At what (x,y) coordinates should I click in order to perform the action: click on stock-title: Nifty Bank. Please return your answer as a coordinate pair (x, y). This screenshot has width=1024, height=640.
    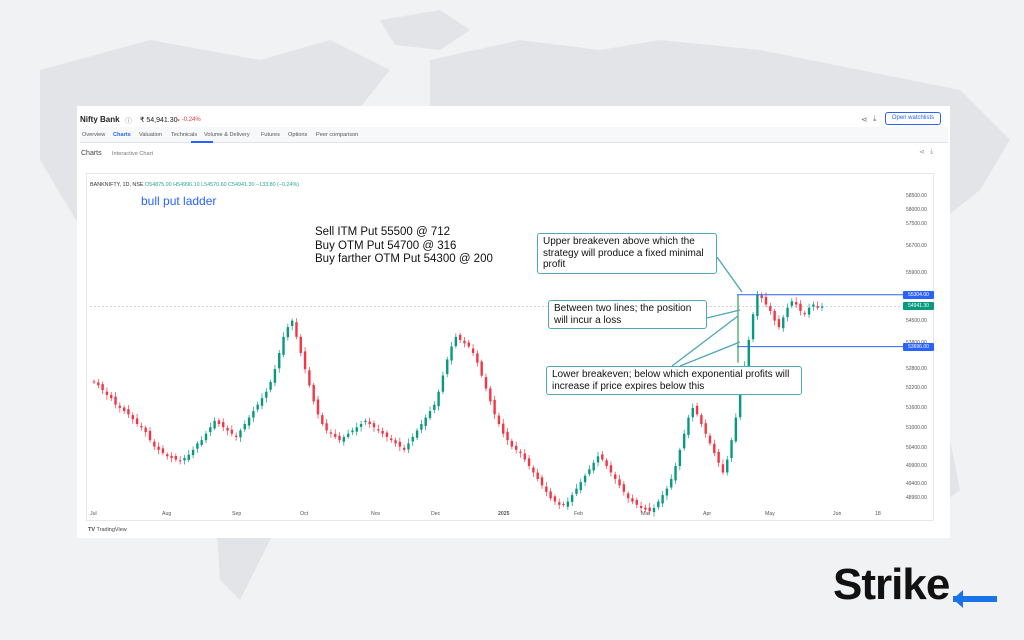
    Looking at the image, I should click on (100, 119).